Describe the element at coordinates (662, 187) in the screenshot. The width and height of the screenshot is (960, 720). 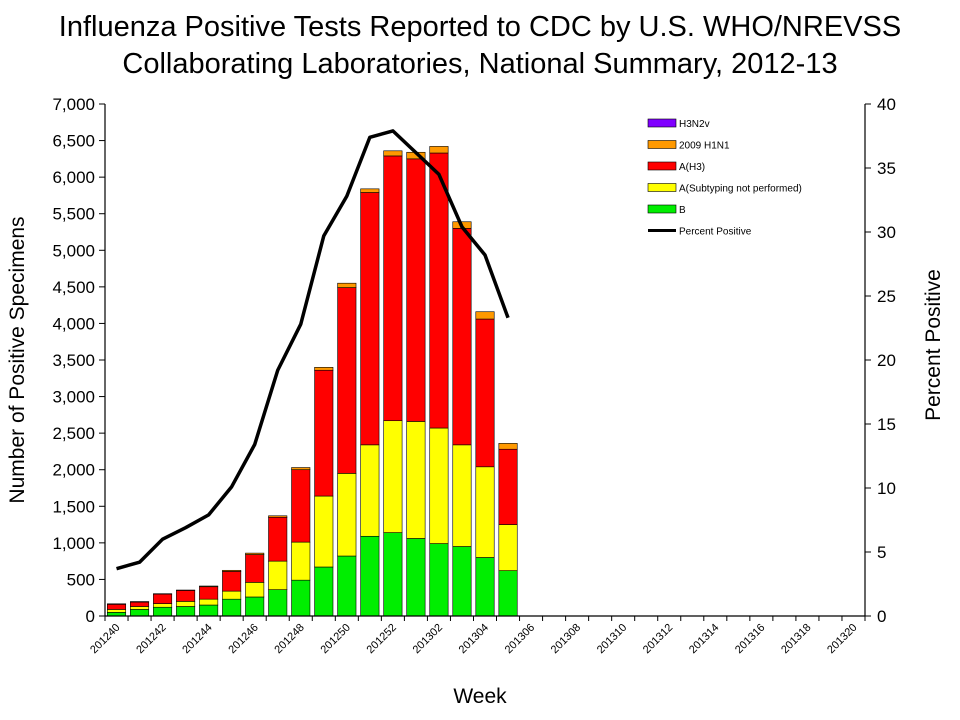
I see `legend-swatch-a-subtyping-not-performed` at that location.